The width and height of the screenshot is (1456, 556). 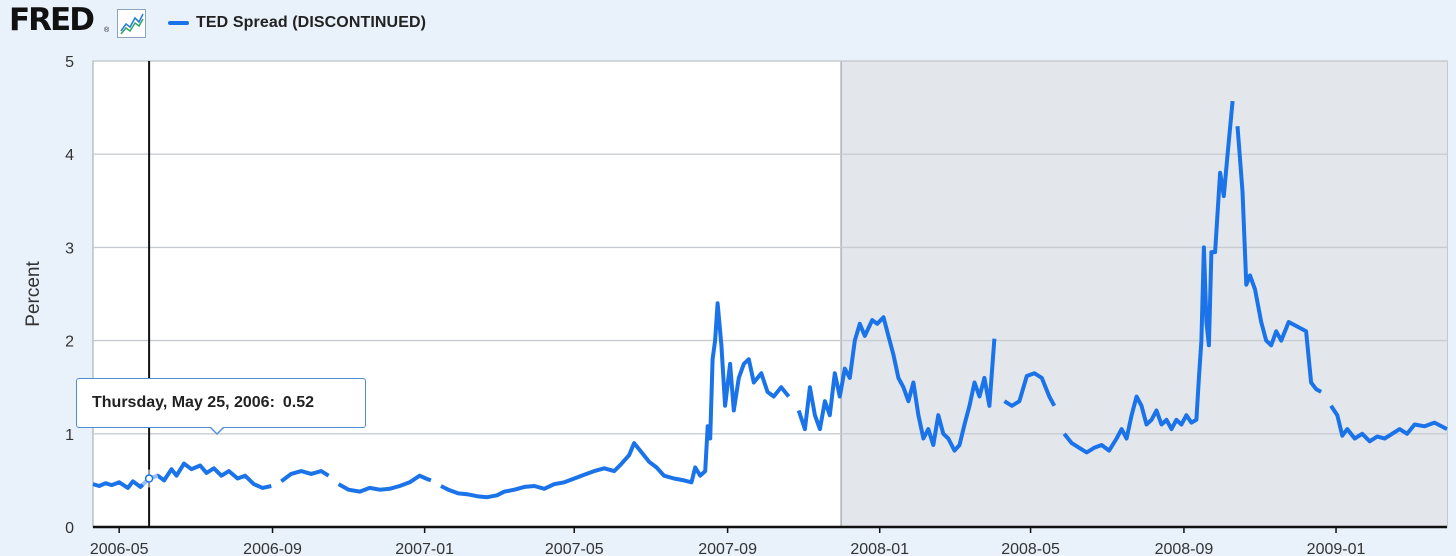 I want to click on fred-logo: FRED, so click(x=52, y=20).